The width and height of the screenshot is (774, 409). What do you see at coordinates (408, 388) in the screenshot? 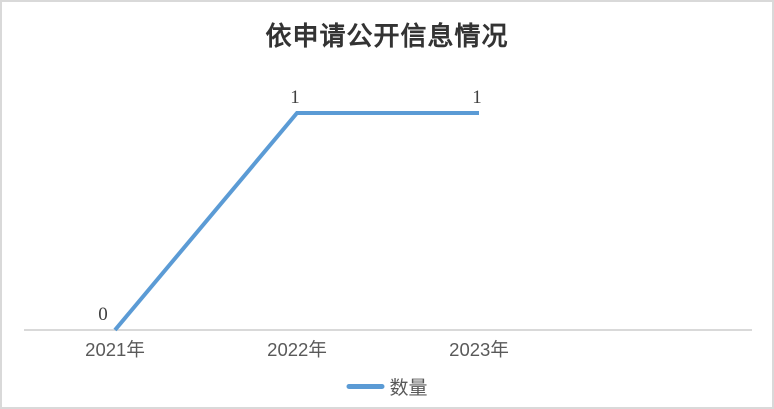
I see `legend-label: 数量` at bounding box center [408, 388].